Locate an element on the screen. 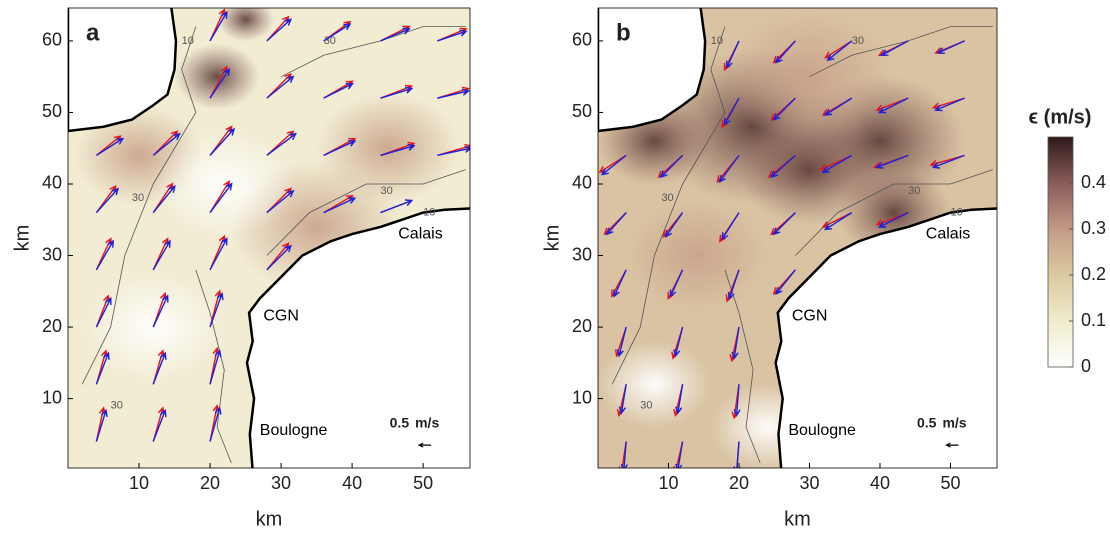 The width and height of the screenshot is (1110, 533). colorbar-label: ϵ (m/s) is located at coordinates (1060, 117).